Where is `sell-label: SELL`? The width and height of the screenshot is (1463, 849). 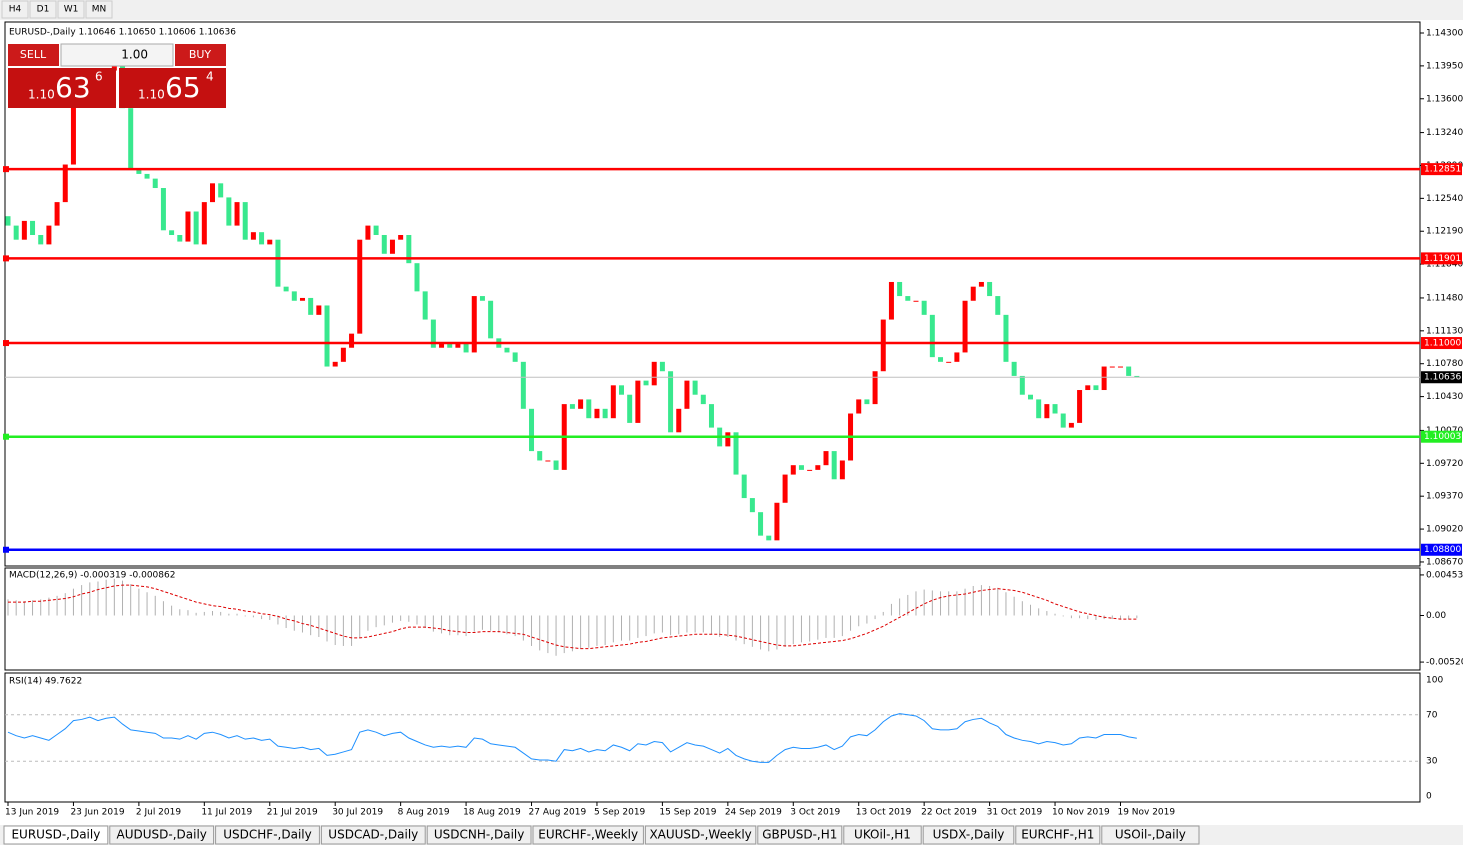
sell-label: SELL is located at coordinates (33, 54).